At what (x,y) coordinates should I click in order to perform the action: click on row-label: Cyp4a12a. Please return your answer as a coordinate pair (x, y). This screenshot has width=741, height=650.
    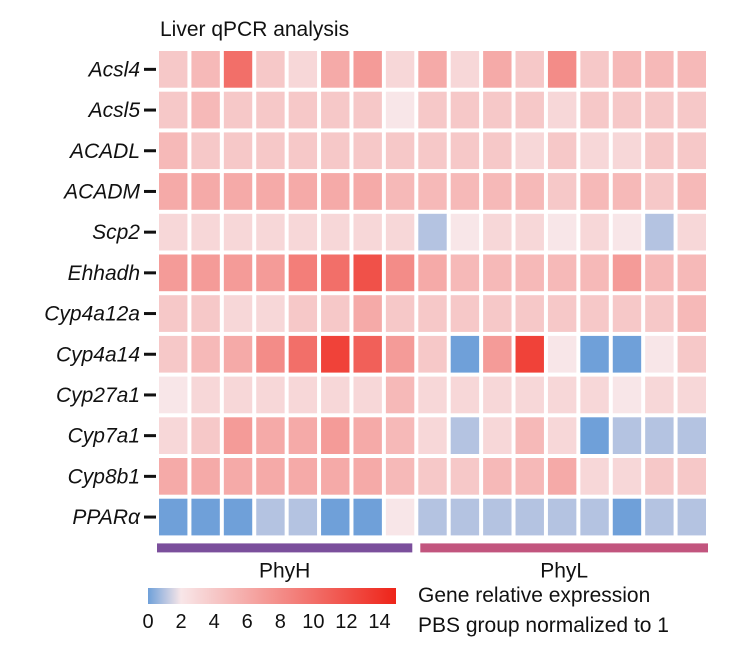
    Looking at the image, I should click on (92, 314).